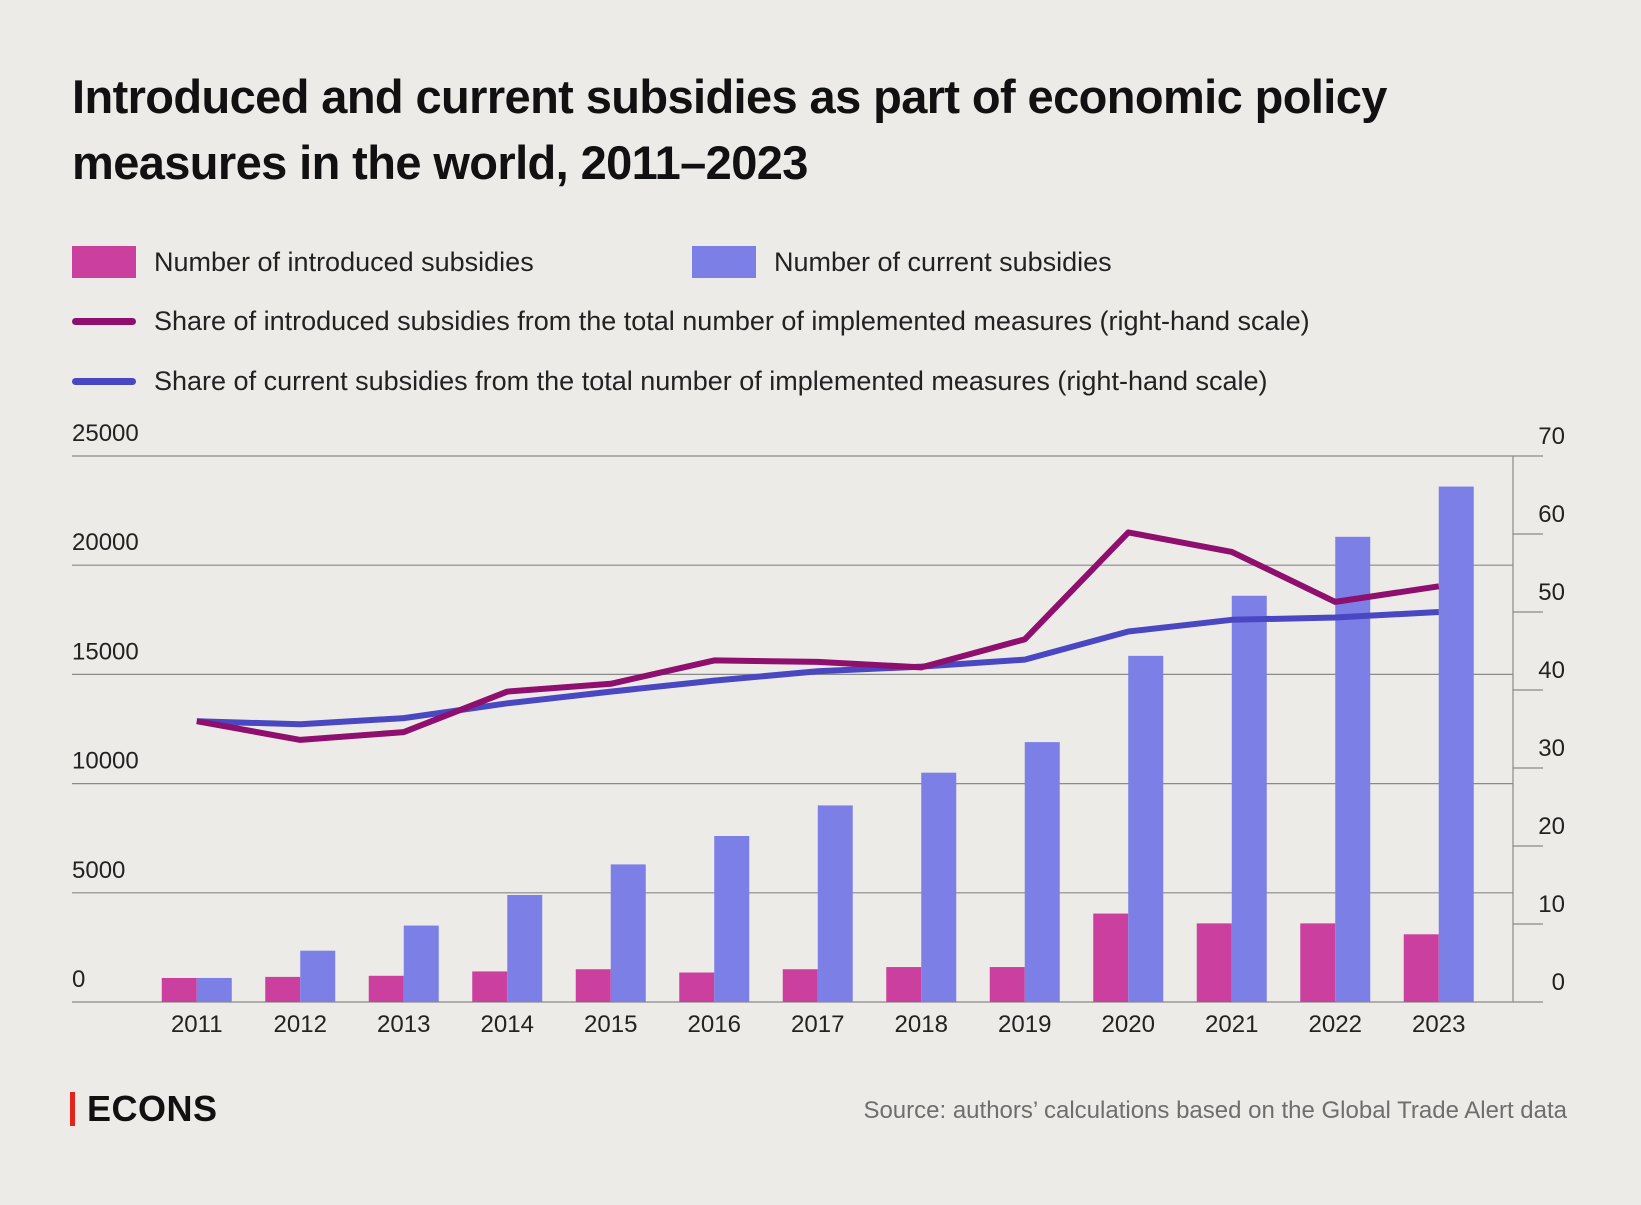 The image size is (1641, 1205). Describe the element at coordinates (1551, 748) in the screenshot. I see `right-tick-label-30: 30` at that location.